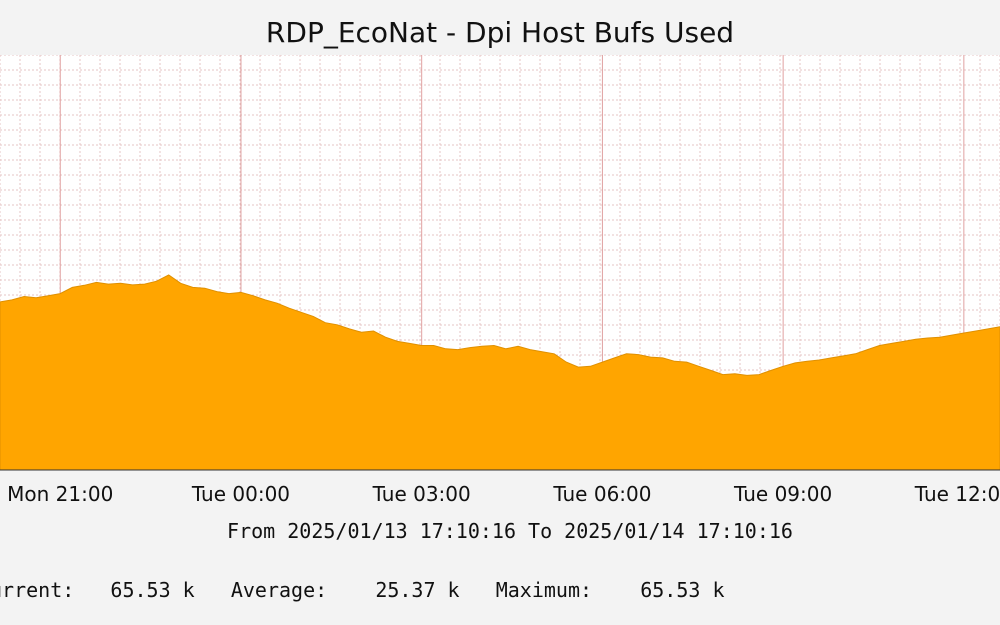 Image resolution: width=1000 pixels, height=625 pixels. What do you see at coordinates (602, 494) in the screenshot?
I see `x-tick-label: Tue 06:00` at bounding box center [602, 494].